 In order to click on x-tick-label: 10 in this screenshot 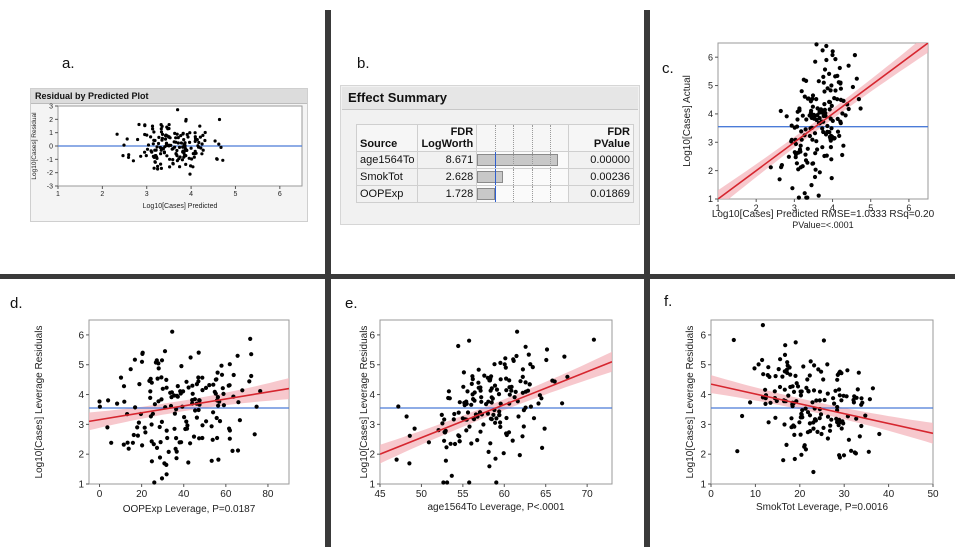, I will do `click(756, 494)`.